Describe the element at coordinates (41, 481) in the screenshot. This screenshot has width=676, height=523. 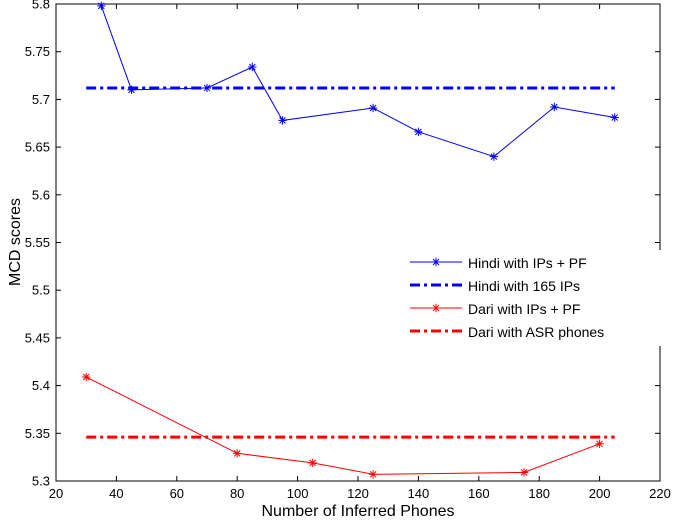
I see `y-tick-label: 5.3` at that location.